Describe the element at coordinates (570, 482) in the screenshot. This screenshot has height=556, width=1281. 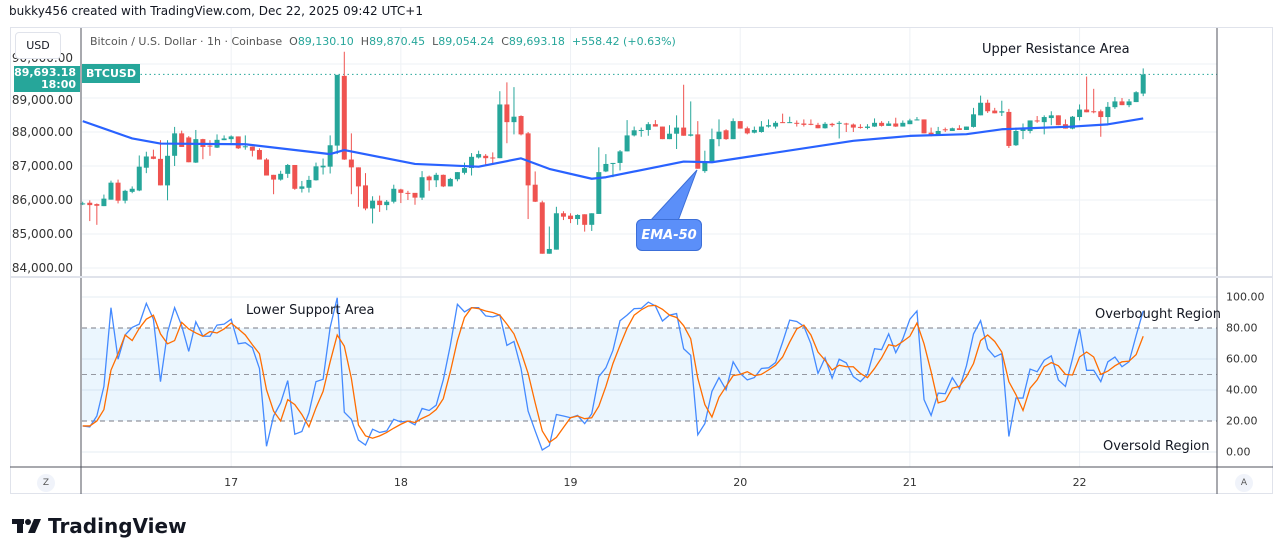
I see `time-tick-label: 19` at that location.